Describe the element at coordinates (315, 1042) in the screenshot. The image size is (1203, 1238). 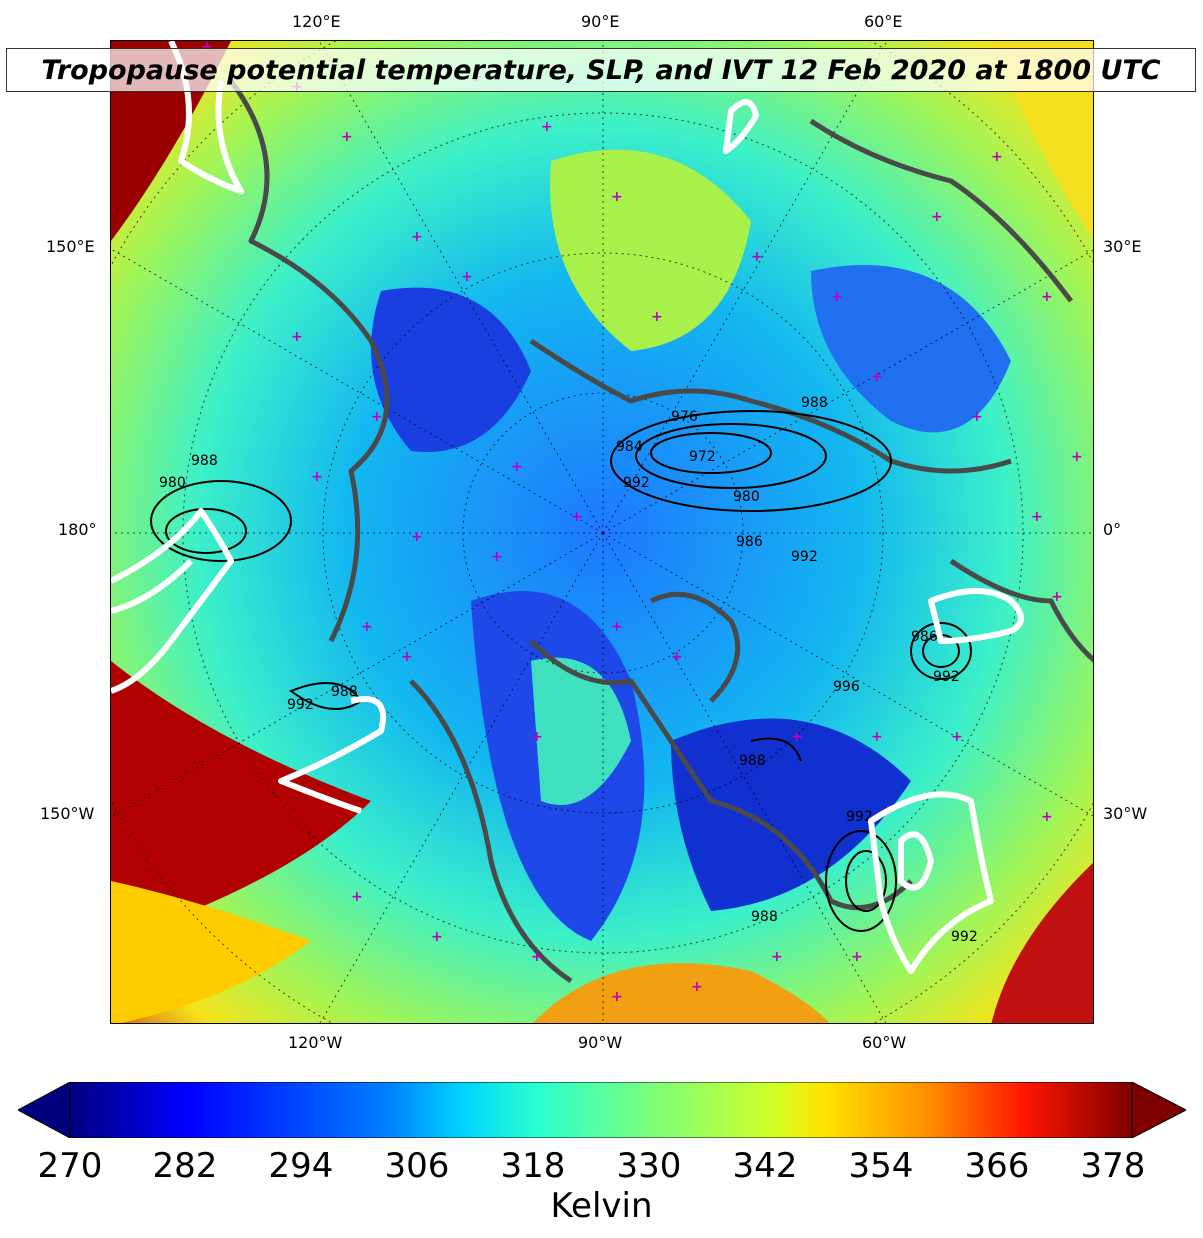
I see `lon-label-bottom: 120°W` at that location.